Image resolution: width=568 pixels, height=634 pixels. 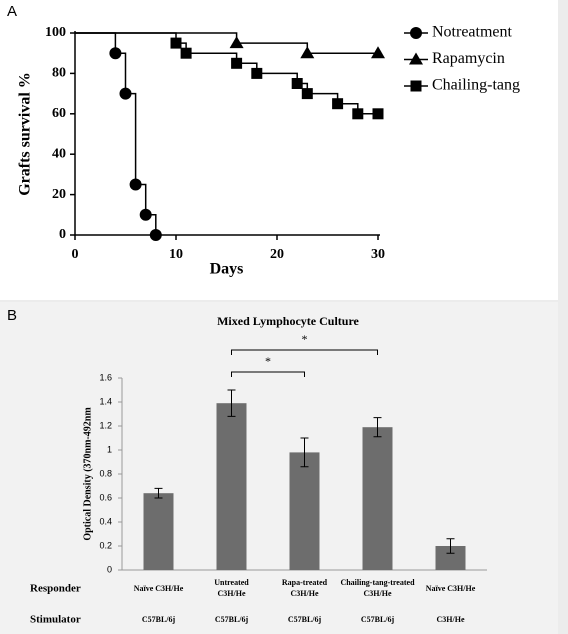 I want to click on y-tick-label: 100, so click(x=55, y=32).